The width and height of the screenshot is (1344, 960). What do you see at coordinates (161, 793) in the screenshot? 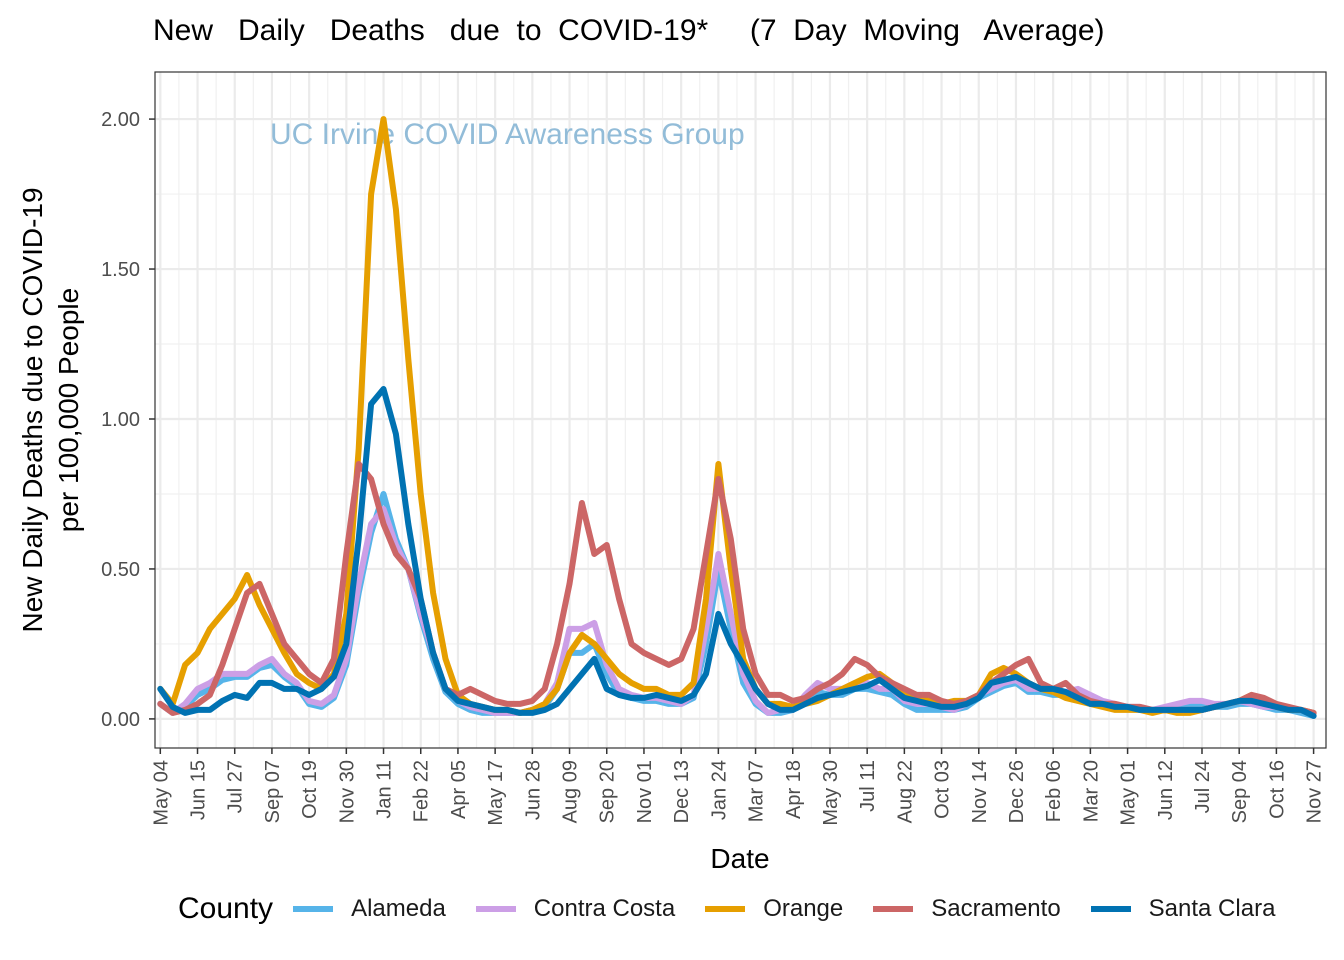
I see `x-tick-label: May 04` at bounding box center [161, 793].